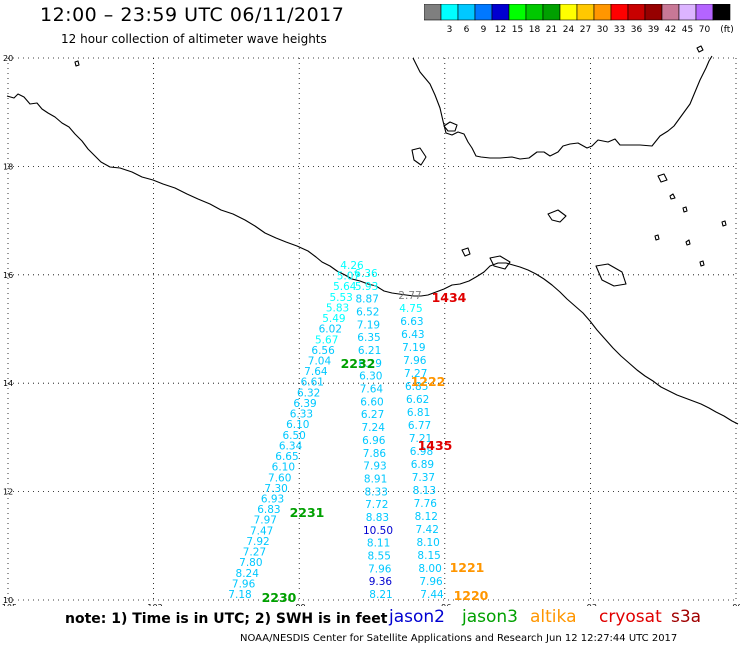  Describe the element at coordinates (422, 465) in the screenshot. I see `wave-height-value: 6.89` at that location.